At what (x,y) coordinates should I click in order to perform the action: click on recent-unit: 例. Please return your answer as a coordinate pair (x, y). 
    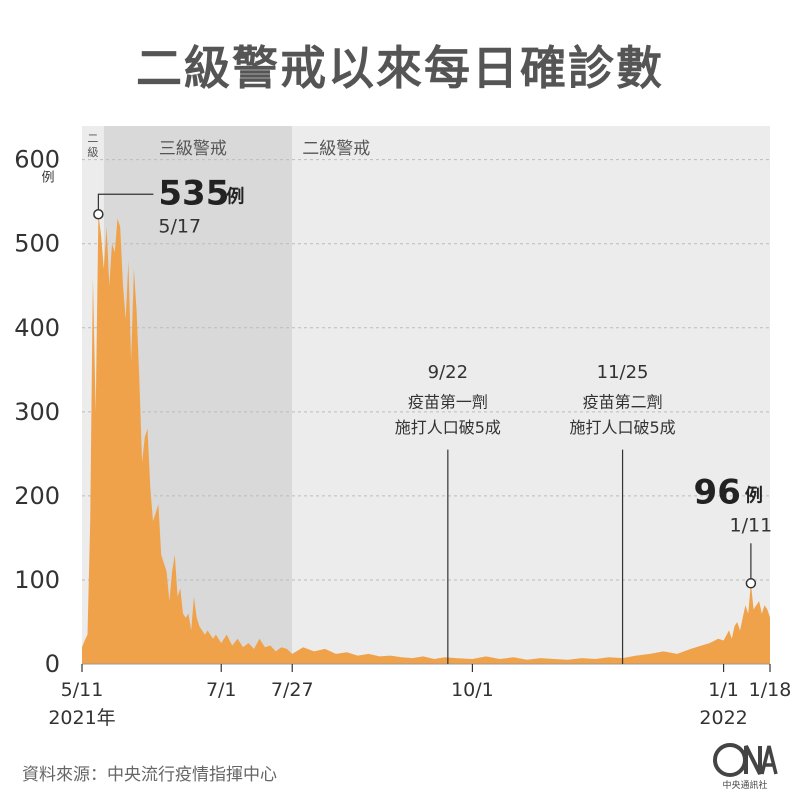
    Looking at the image, I should click on (754, 495).